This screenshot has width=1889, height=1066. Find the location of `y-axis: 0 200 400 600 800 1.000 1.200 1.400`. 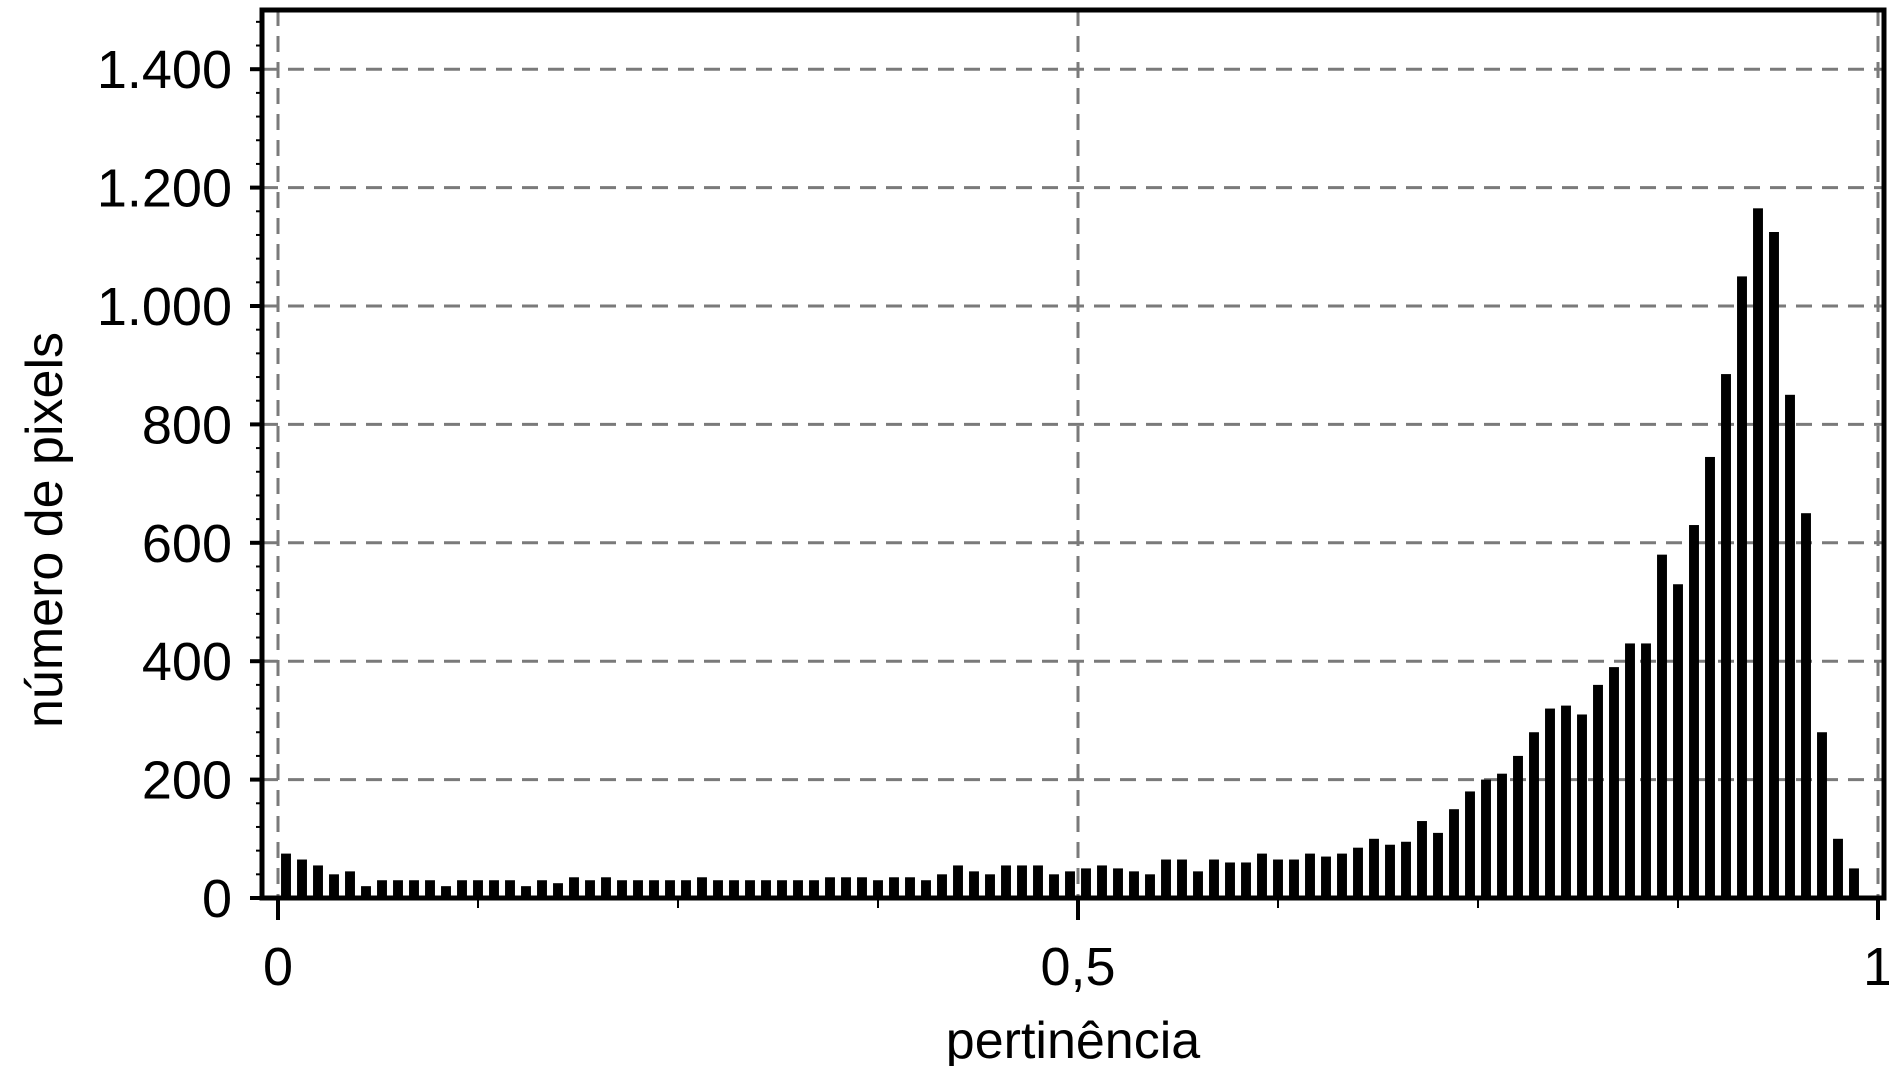

y-axis: 0 200 400 600 800 1.000 1.200 1.400 is located at coordinates (179, 474).